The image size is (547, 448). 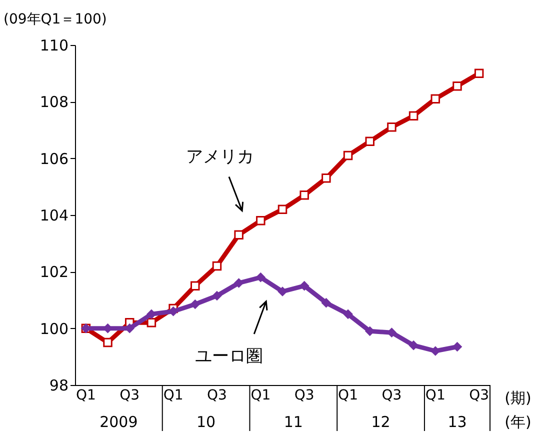 I want to click on text: (期), so click(x=518, y=398).